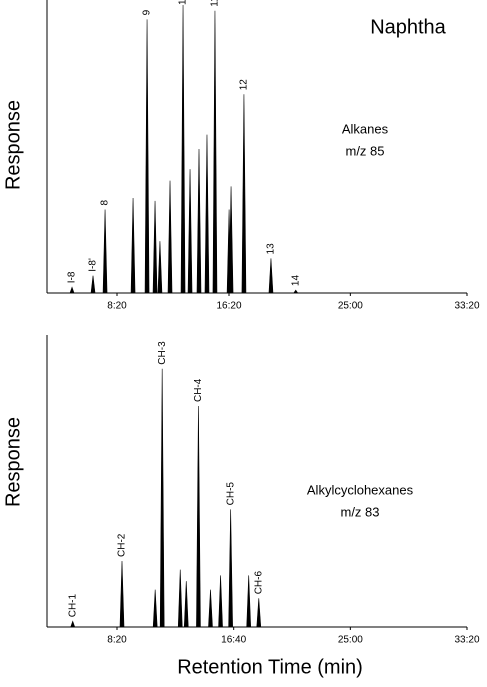 The image size is (487, 687). I want to click on peak-label: 13, so click(271, 249).